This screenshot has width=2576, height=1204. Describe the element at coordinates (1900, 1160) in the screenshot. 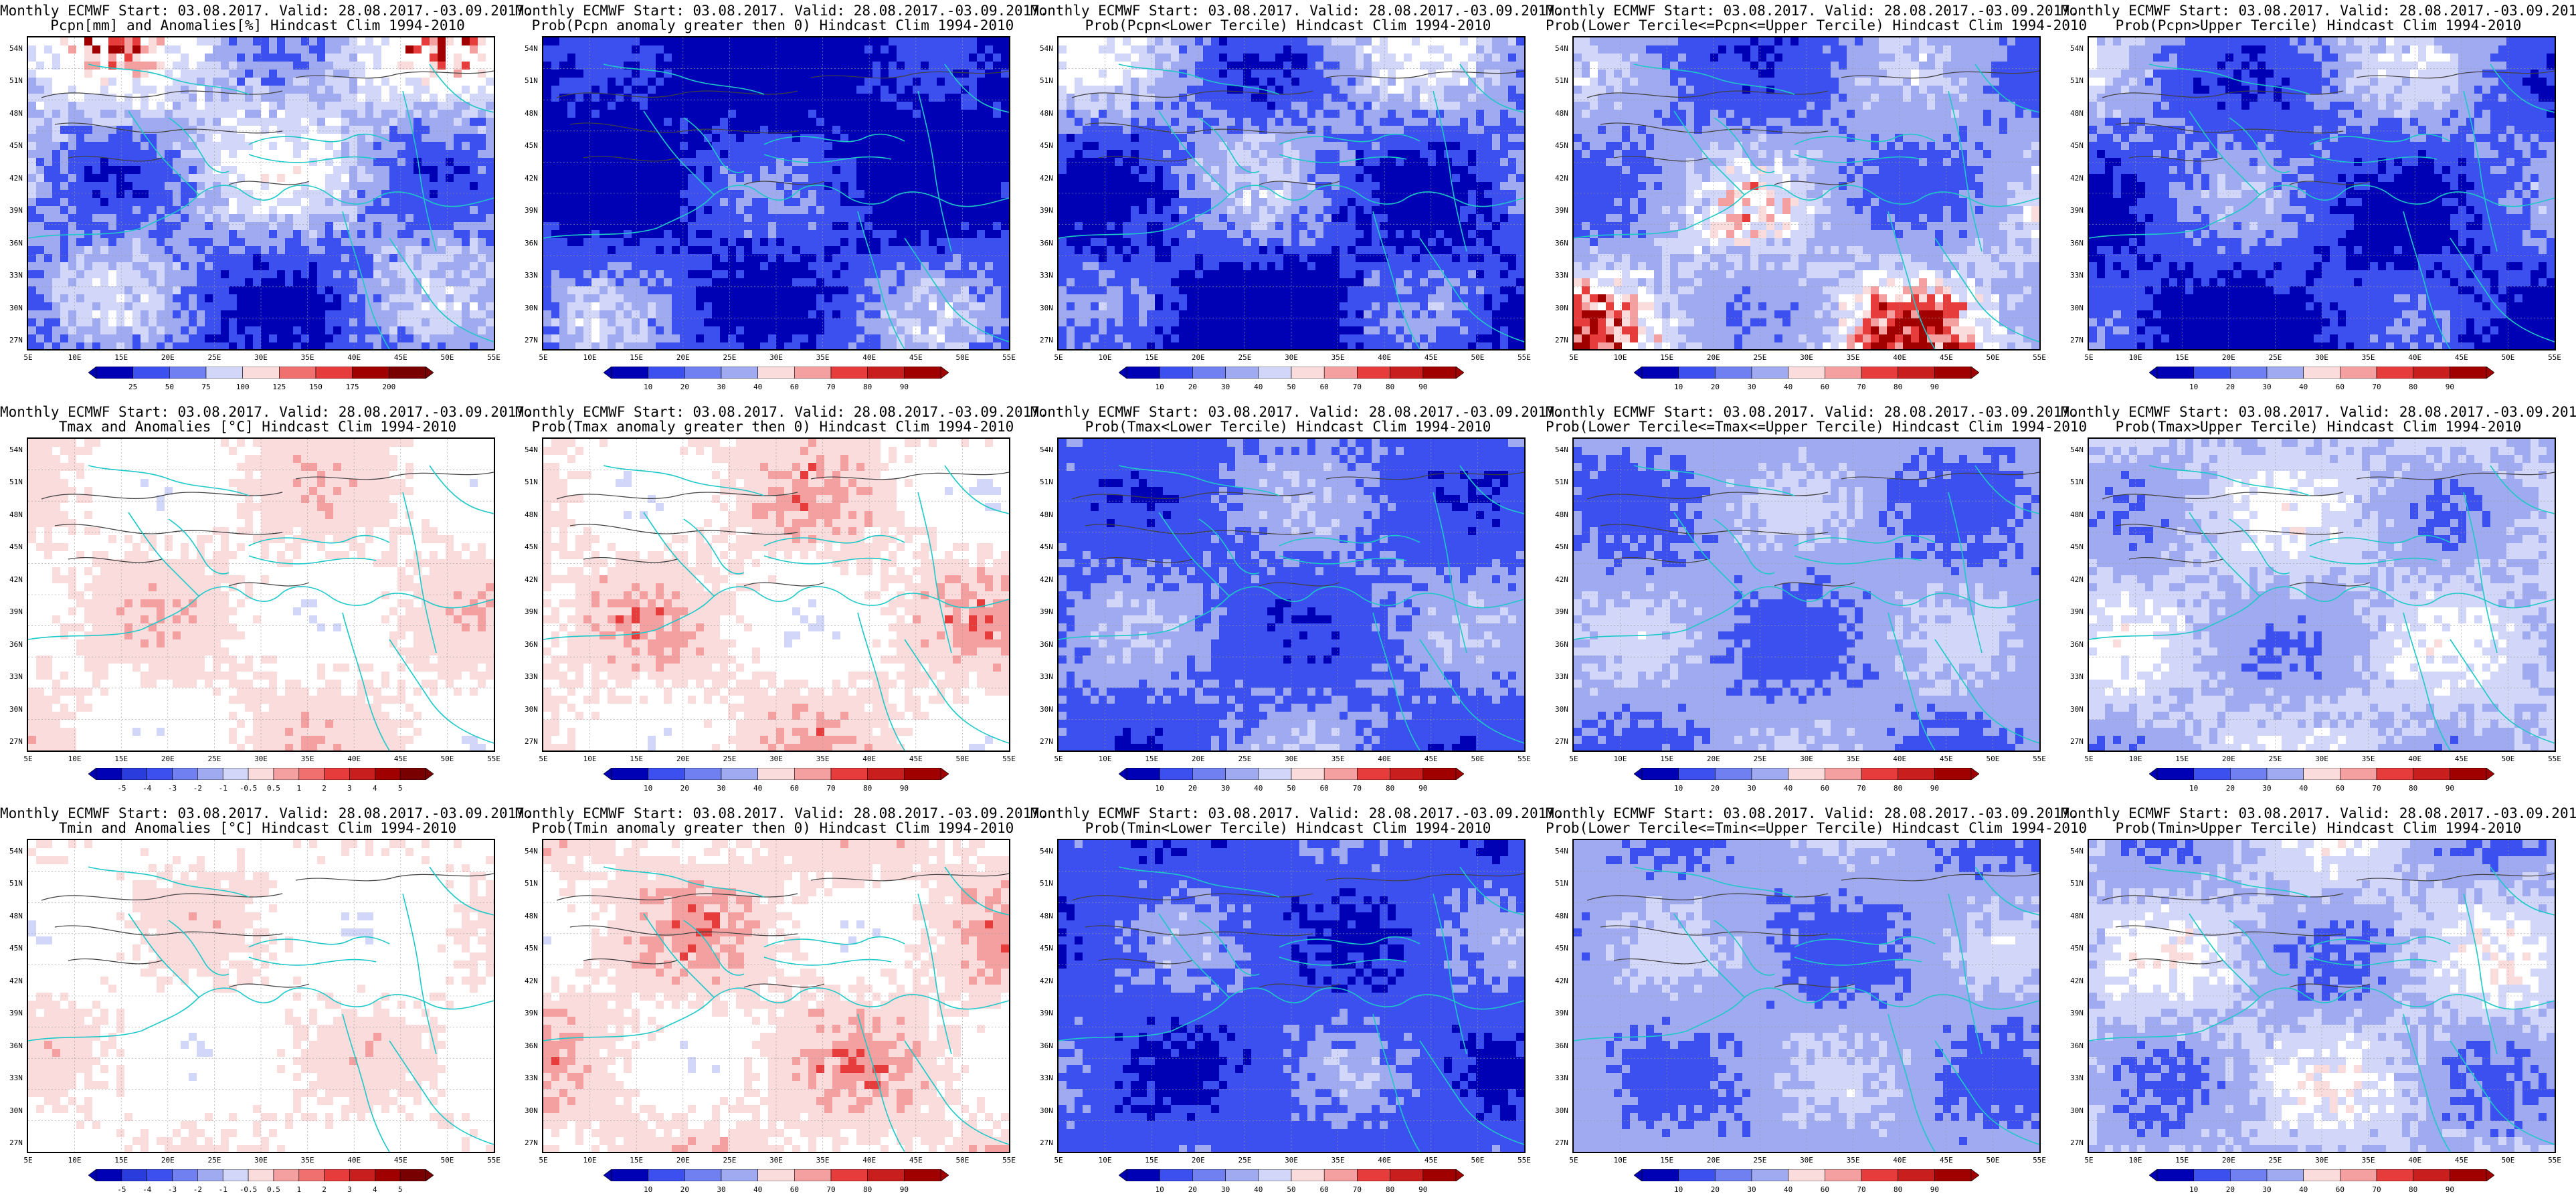

I see `longitude-label: 40E` at that location.